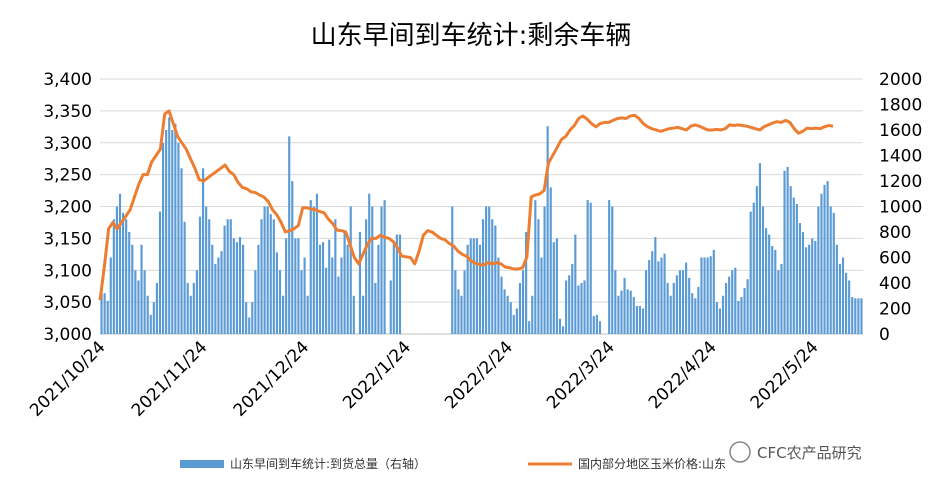 The width and height of the screenshot is (942, 497). What do you see at coordinates (67, 303) in the screenshot?
I see `left-tick-label: 3,050` at bounding box center [67, 303].